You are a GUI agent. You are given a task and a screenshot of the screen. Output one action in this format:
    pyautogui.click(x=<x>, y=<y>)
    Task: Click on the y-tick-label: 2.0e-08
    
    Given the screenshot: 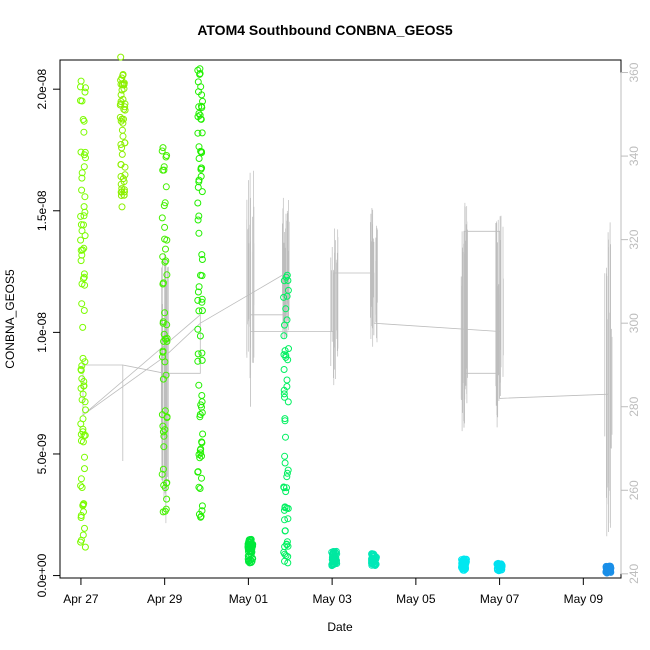 What is the action you would take?
    pyautogui.click(x=42, y=89)
    